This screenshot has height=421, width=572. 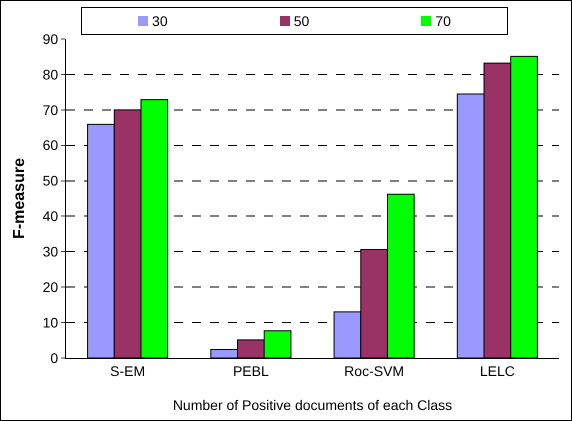 I want to click on y-tick-label: 30, so click(x=50, y=252).